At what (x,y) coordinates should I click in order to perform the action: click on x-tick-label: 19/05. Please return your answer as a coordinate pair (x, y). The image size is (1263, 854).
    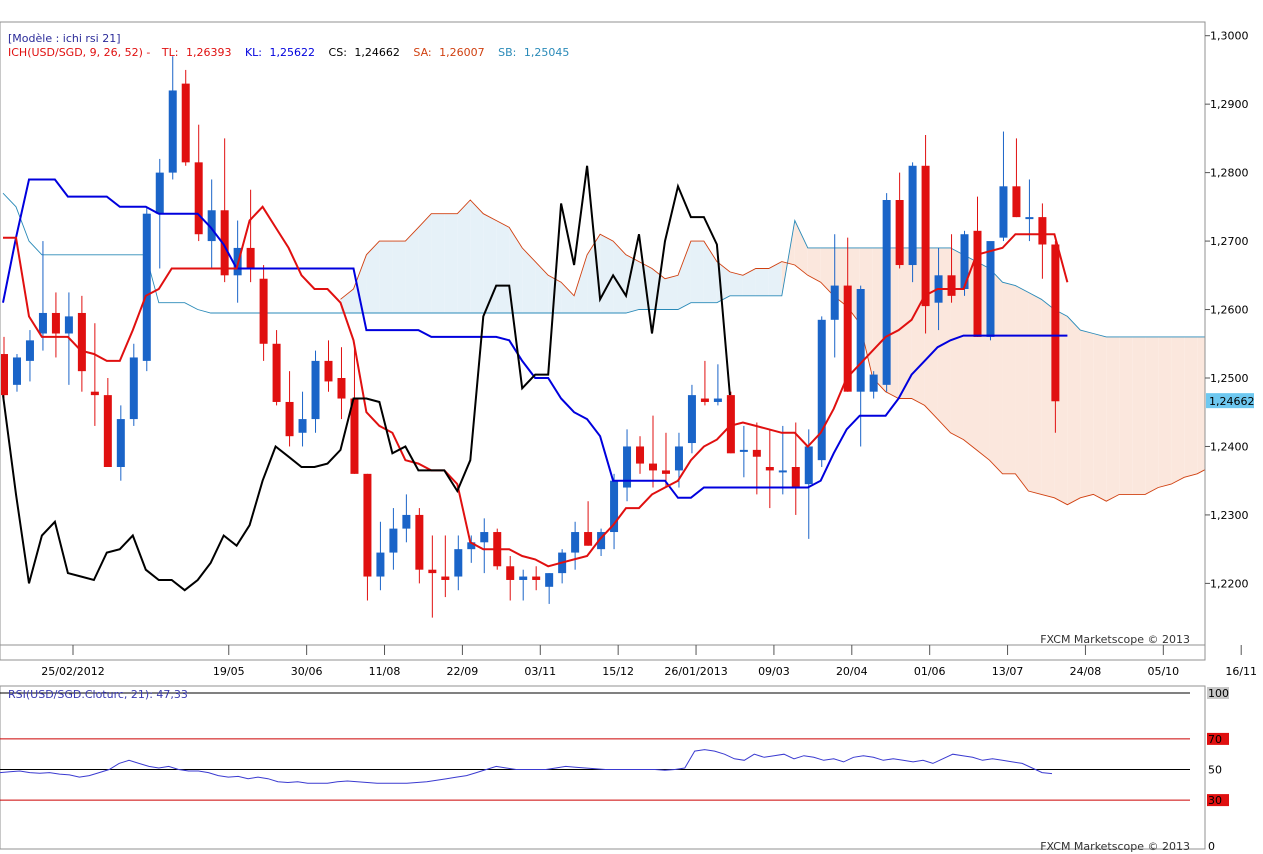
    Looking at the image, I should click on (229, 671).